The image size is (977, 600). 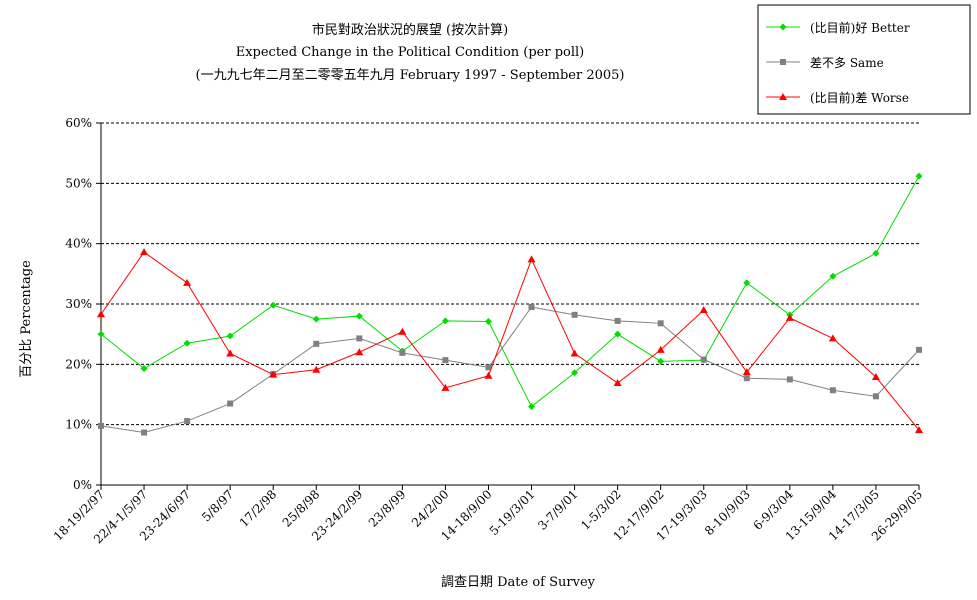 I want to click on legend-label: (比目前)差 Worse, so click(x=859, y=97).